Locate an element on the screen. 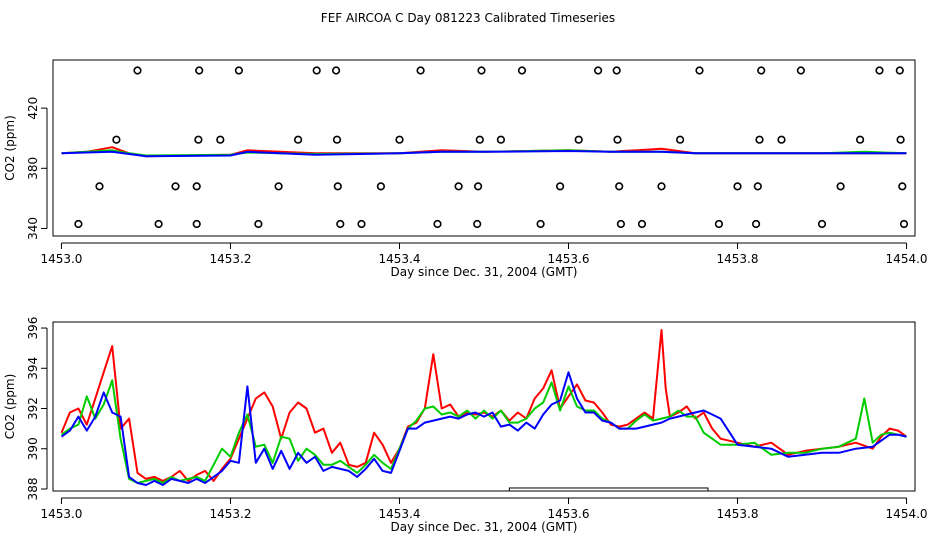  bottom-y-tick-label-3: 394 is located at coordinates (33, 368).